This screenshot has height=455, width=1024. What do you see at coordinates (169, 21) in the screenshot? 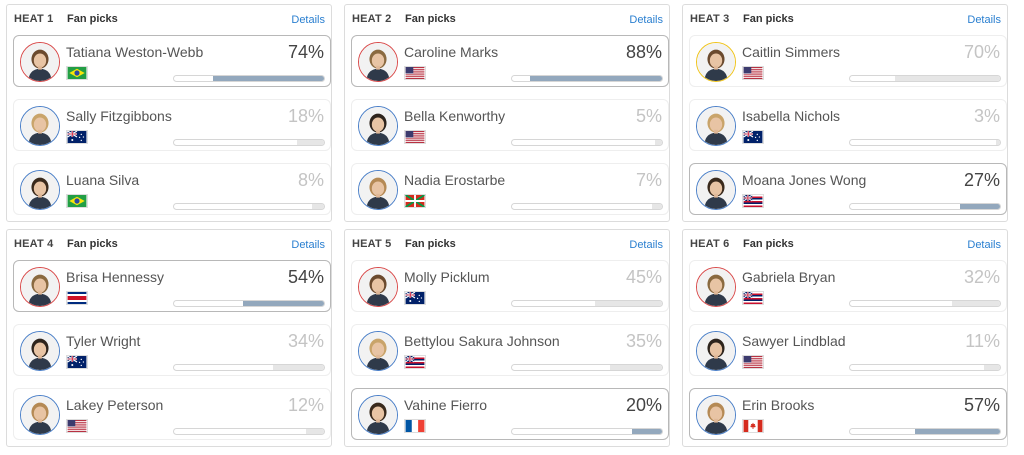
I see `heat-header: HEAT 1 Fan picks Details` at bounding box center [169, 21].